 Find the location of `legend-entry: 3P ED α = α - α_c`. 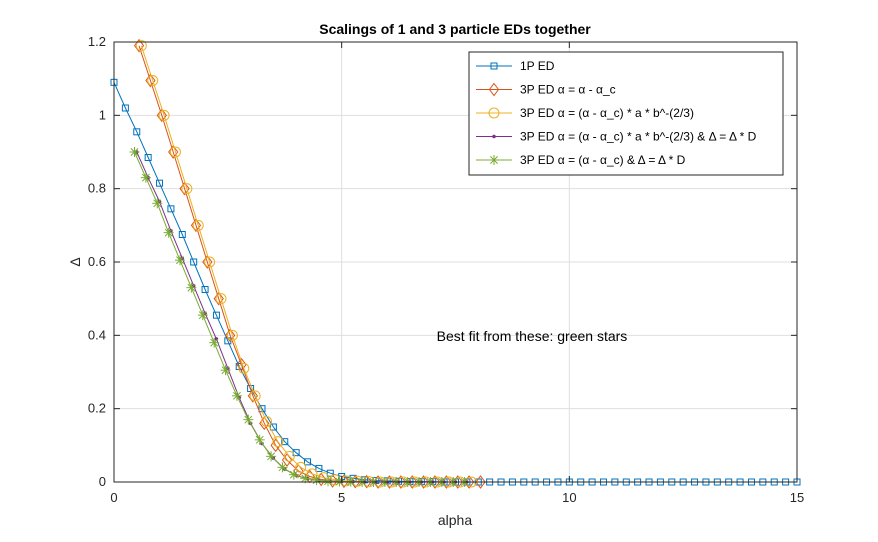

legend-entry: 3P ED α = α - α_c is located at coordinates (546, 90).